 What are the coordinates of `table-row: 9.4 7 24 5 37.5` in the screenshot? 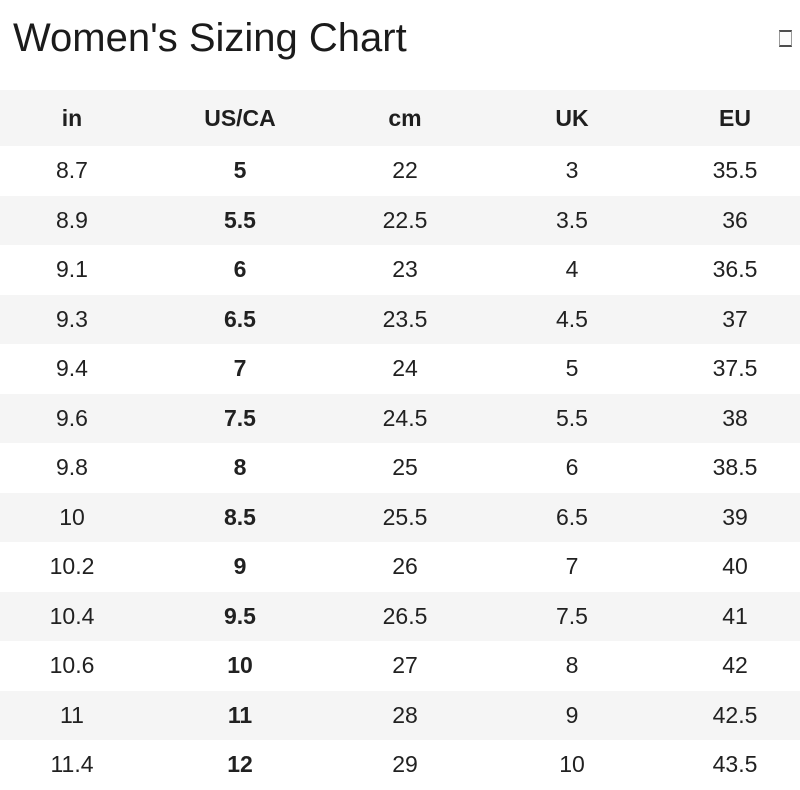 It's located at (400, 369).